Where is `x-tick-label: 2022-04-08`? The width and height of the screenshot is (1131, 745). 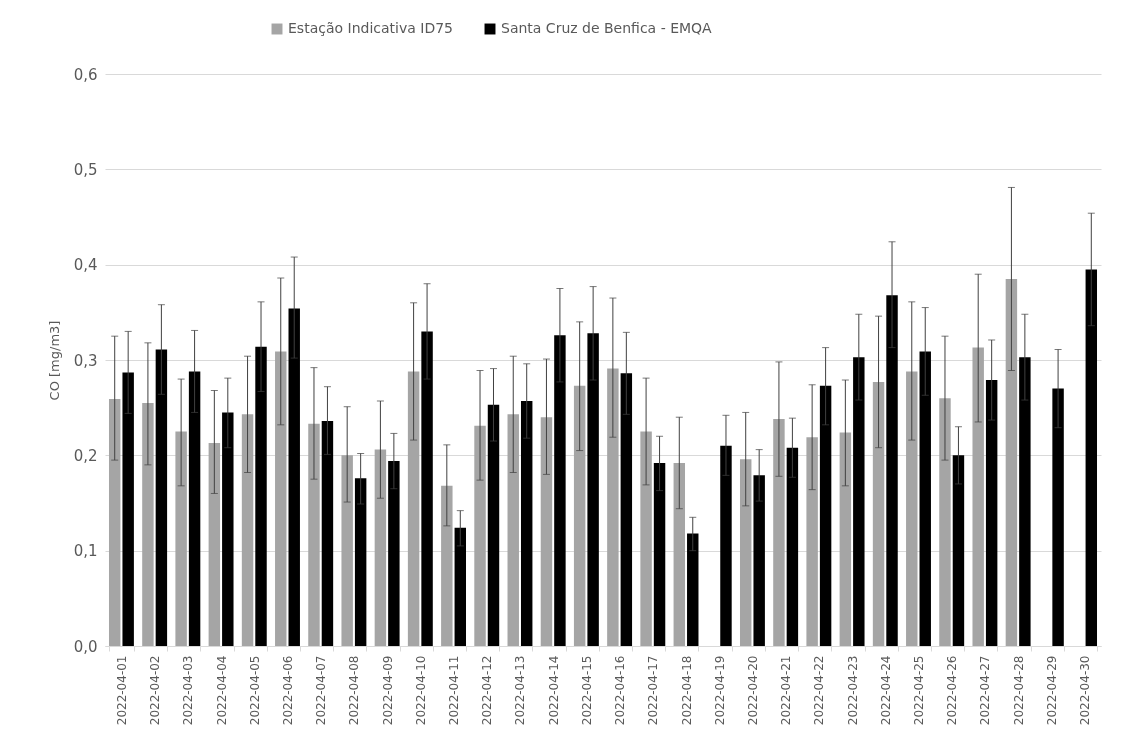 x-tick-label: 2022-04-08 is located at coordinates (354, 690).